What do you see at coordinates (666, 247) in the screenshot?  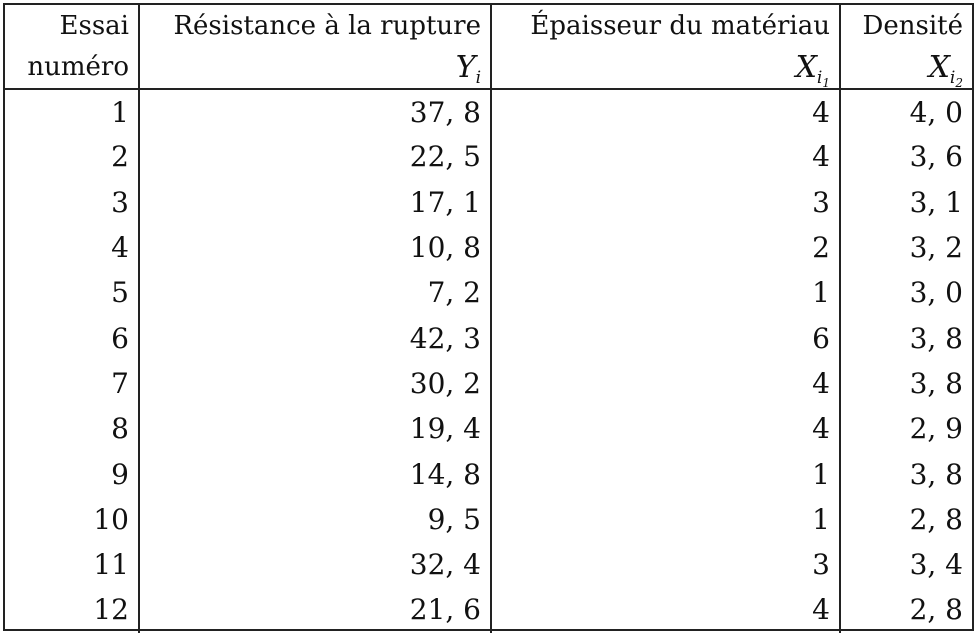 I see `cell-epaisseur: 2` at bounding box center [666, 247].